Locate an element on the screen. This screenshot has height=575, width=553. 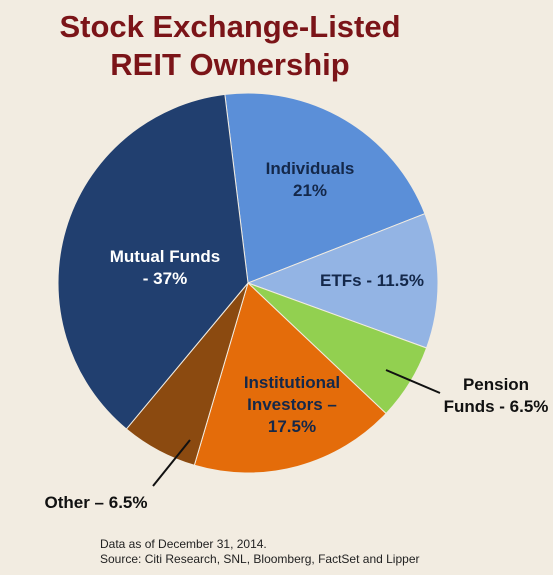
slice-label: Pension Funds - 6.5% is located at coordinates (496, 395).